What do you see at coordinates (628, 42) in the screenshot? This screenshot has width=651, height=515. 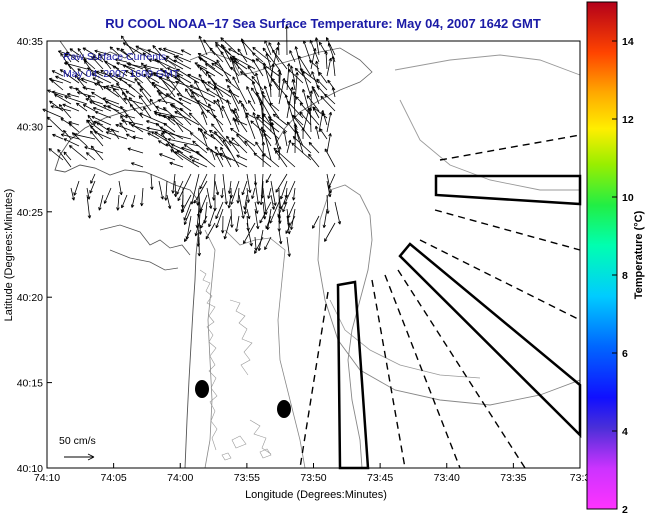 I see `colorbar-tick-label: 14` at bounding box center [628, 42].